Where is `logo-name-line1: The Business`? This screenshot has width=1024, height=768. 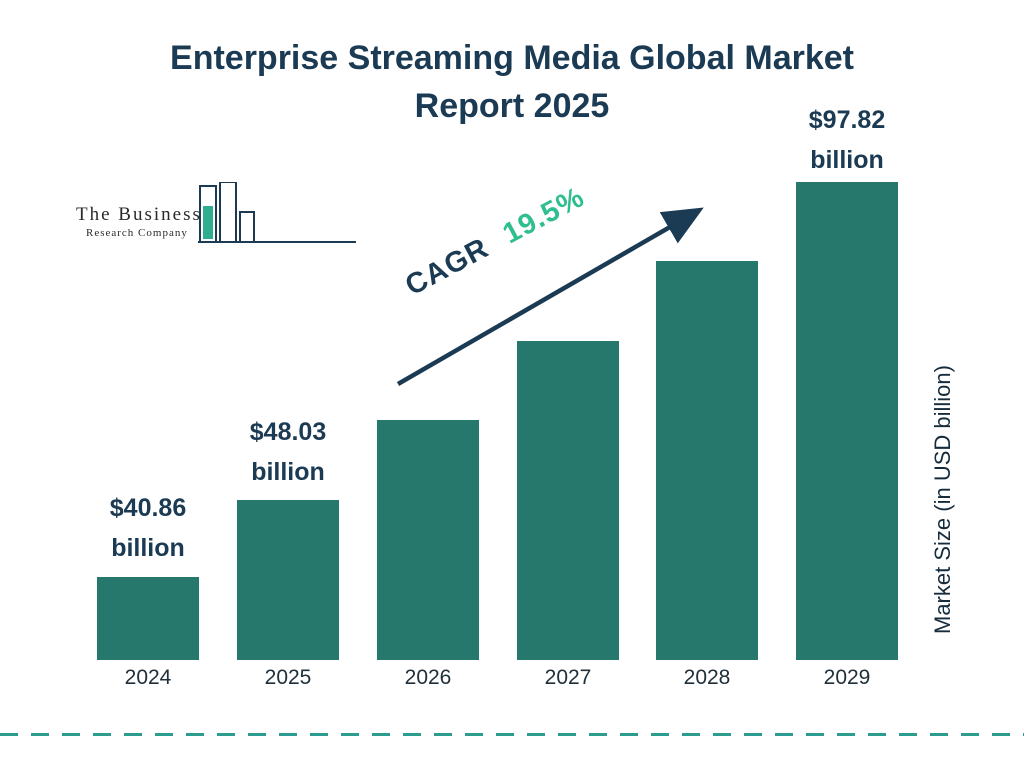
logo-name-line1: The Business is located at coordinates (139, 214).